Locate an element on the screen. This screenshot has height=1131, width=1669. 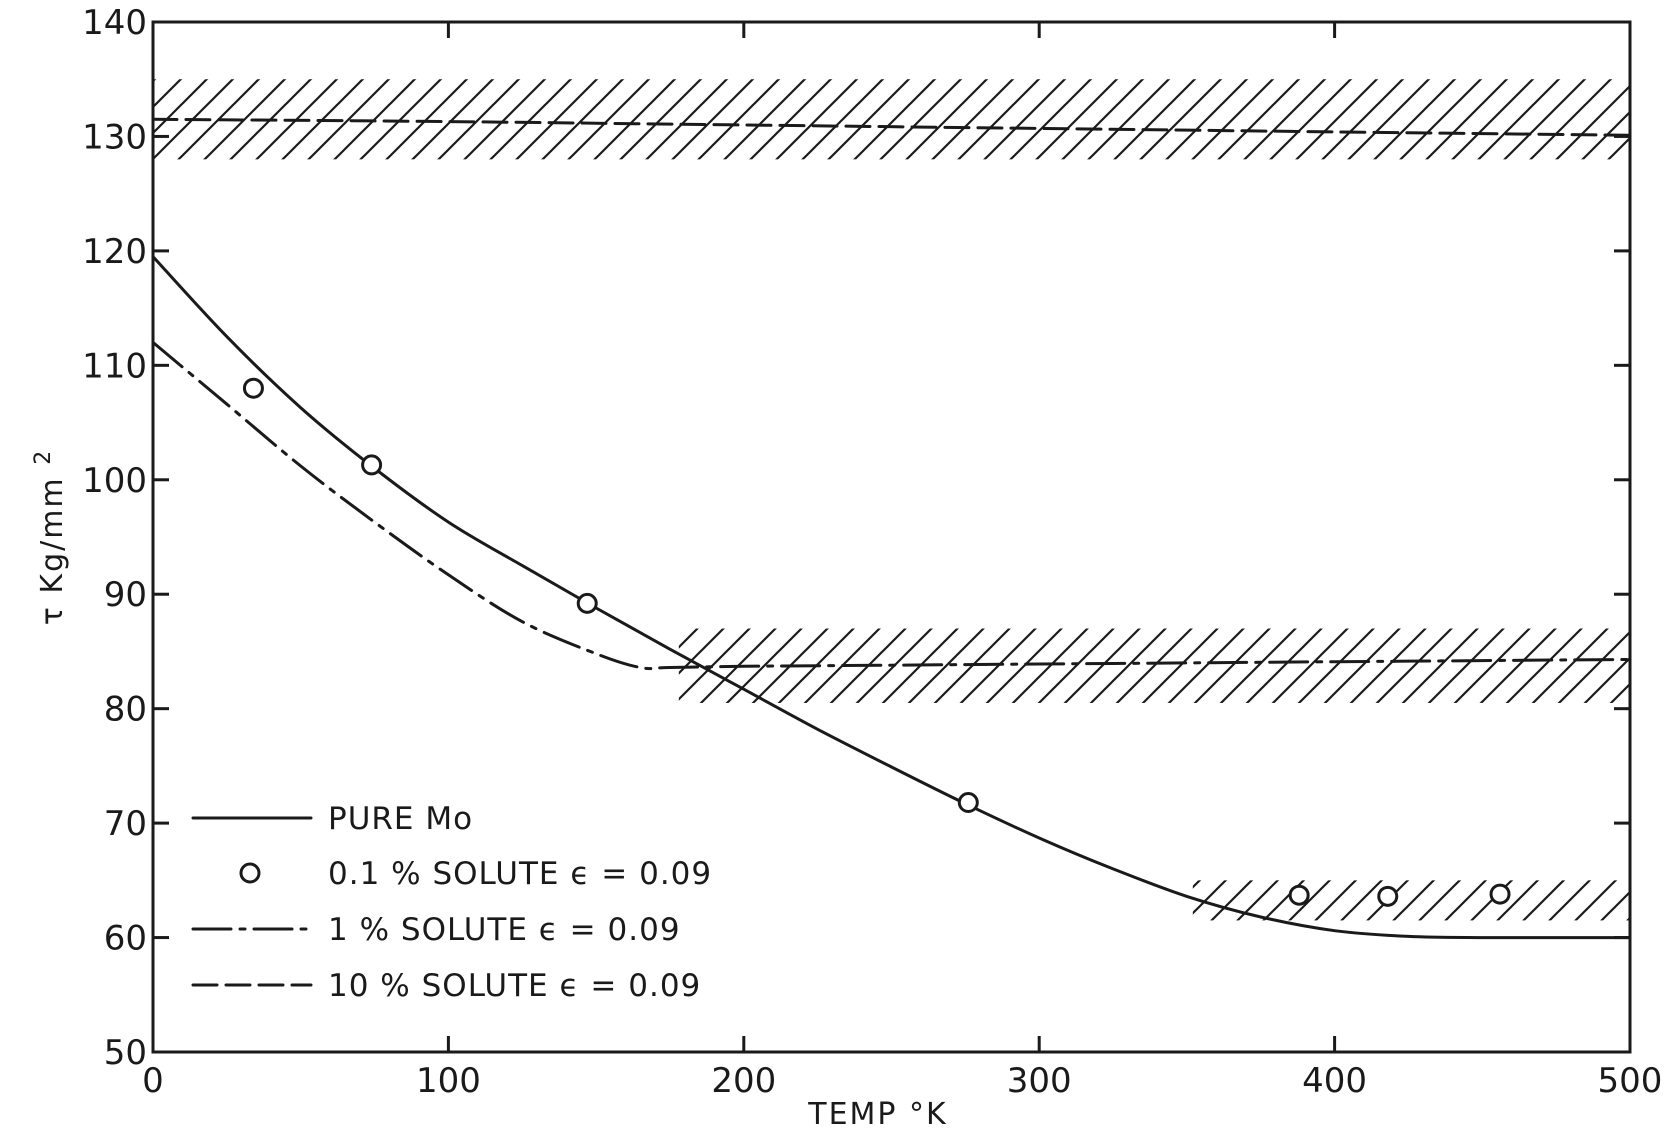
svg-text: τ Kg/mm 2 is located at coordinates (50, 537).